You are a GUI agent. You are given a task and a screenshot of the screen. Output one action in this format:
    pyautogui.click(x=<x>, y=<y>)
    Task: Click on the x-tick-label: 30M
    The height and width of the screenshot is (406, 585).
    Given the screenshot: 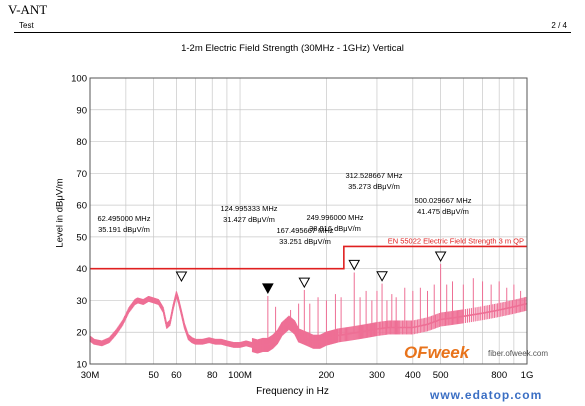 What is the action you would take?
    pyautogui.click(x=90, y=375)
    